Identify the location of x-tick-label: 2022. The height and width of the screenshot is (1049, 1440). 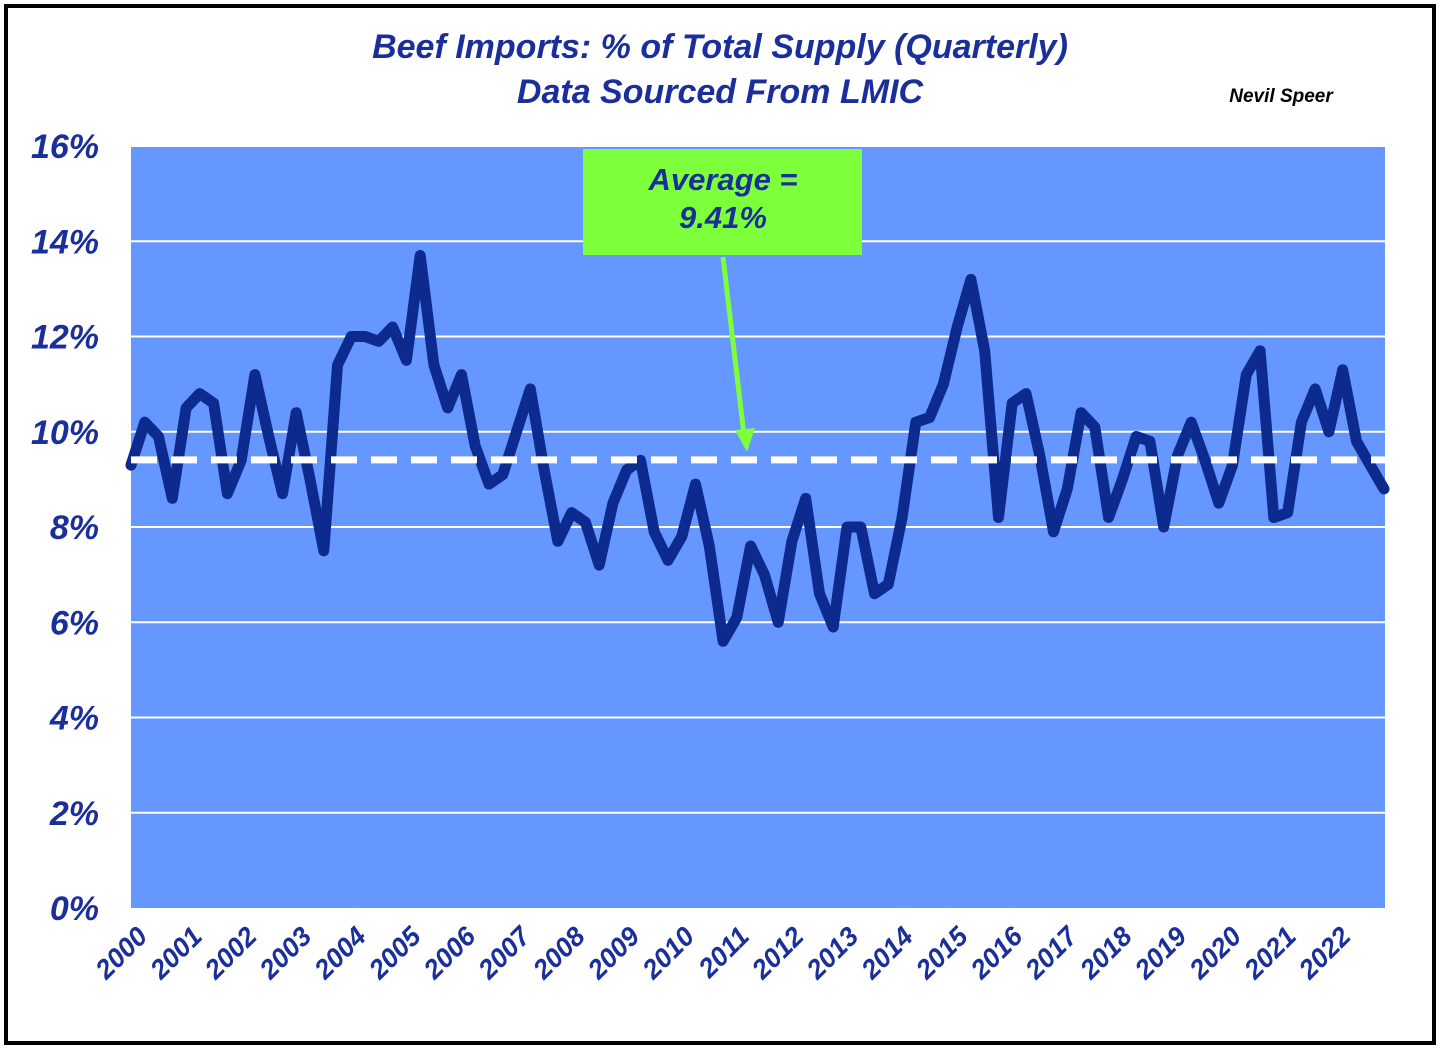
(1324, 953).